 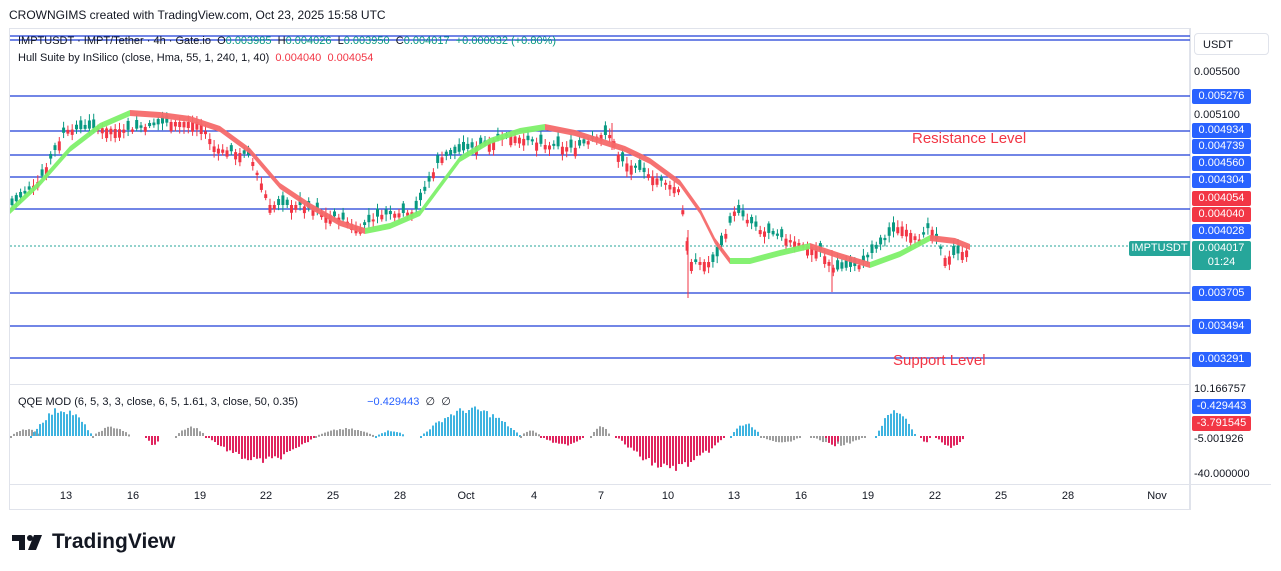 I want to click on hull-value-2: 0.004054, so click(x=350, y=58).